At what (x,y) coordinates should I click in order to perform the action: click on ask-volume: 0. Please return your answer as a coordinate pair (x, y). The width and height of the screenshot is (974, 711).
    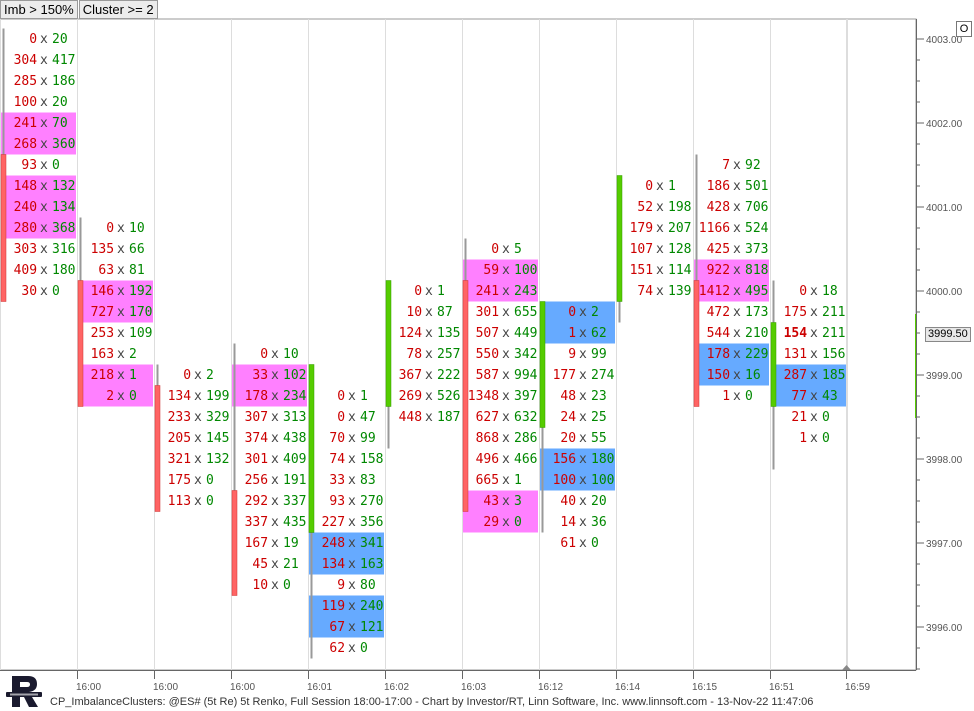
    Looking at the image, I should click on (518, 522).